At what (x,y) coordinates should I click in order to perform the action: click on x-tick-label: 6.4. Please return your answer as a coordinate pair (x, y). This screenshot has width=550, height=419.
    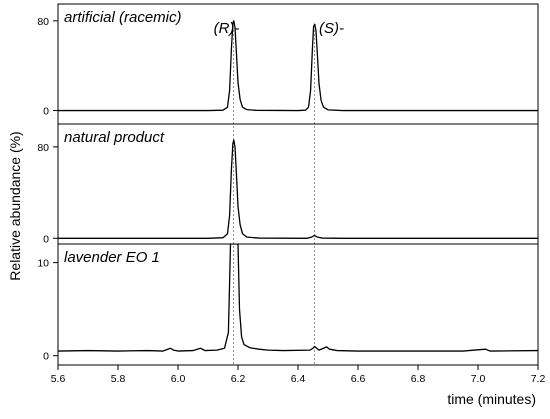
    Looking at the image, I should click on (298, 379).